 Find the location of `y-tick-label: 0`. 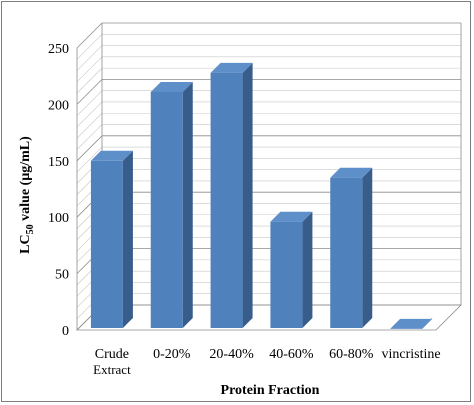

y-tick-label: 0 is located at coordinates (65, 331).